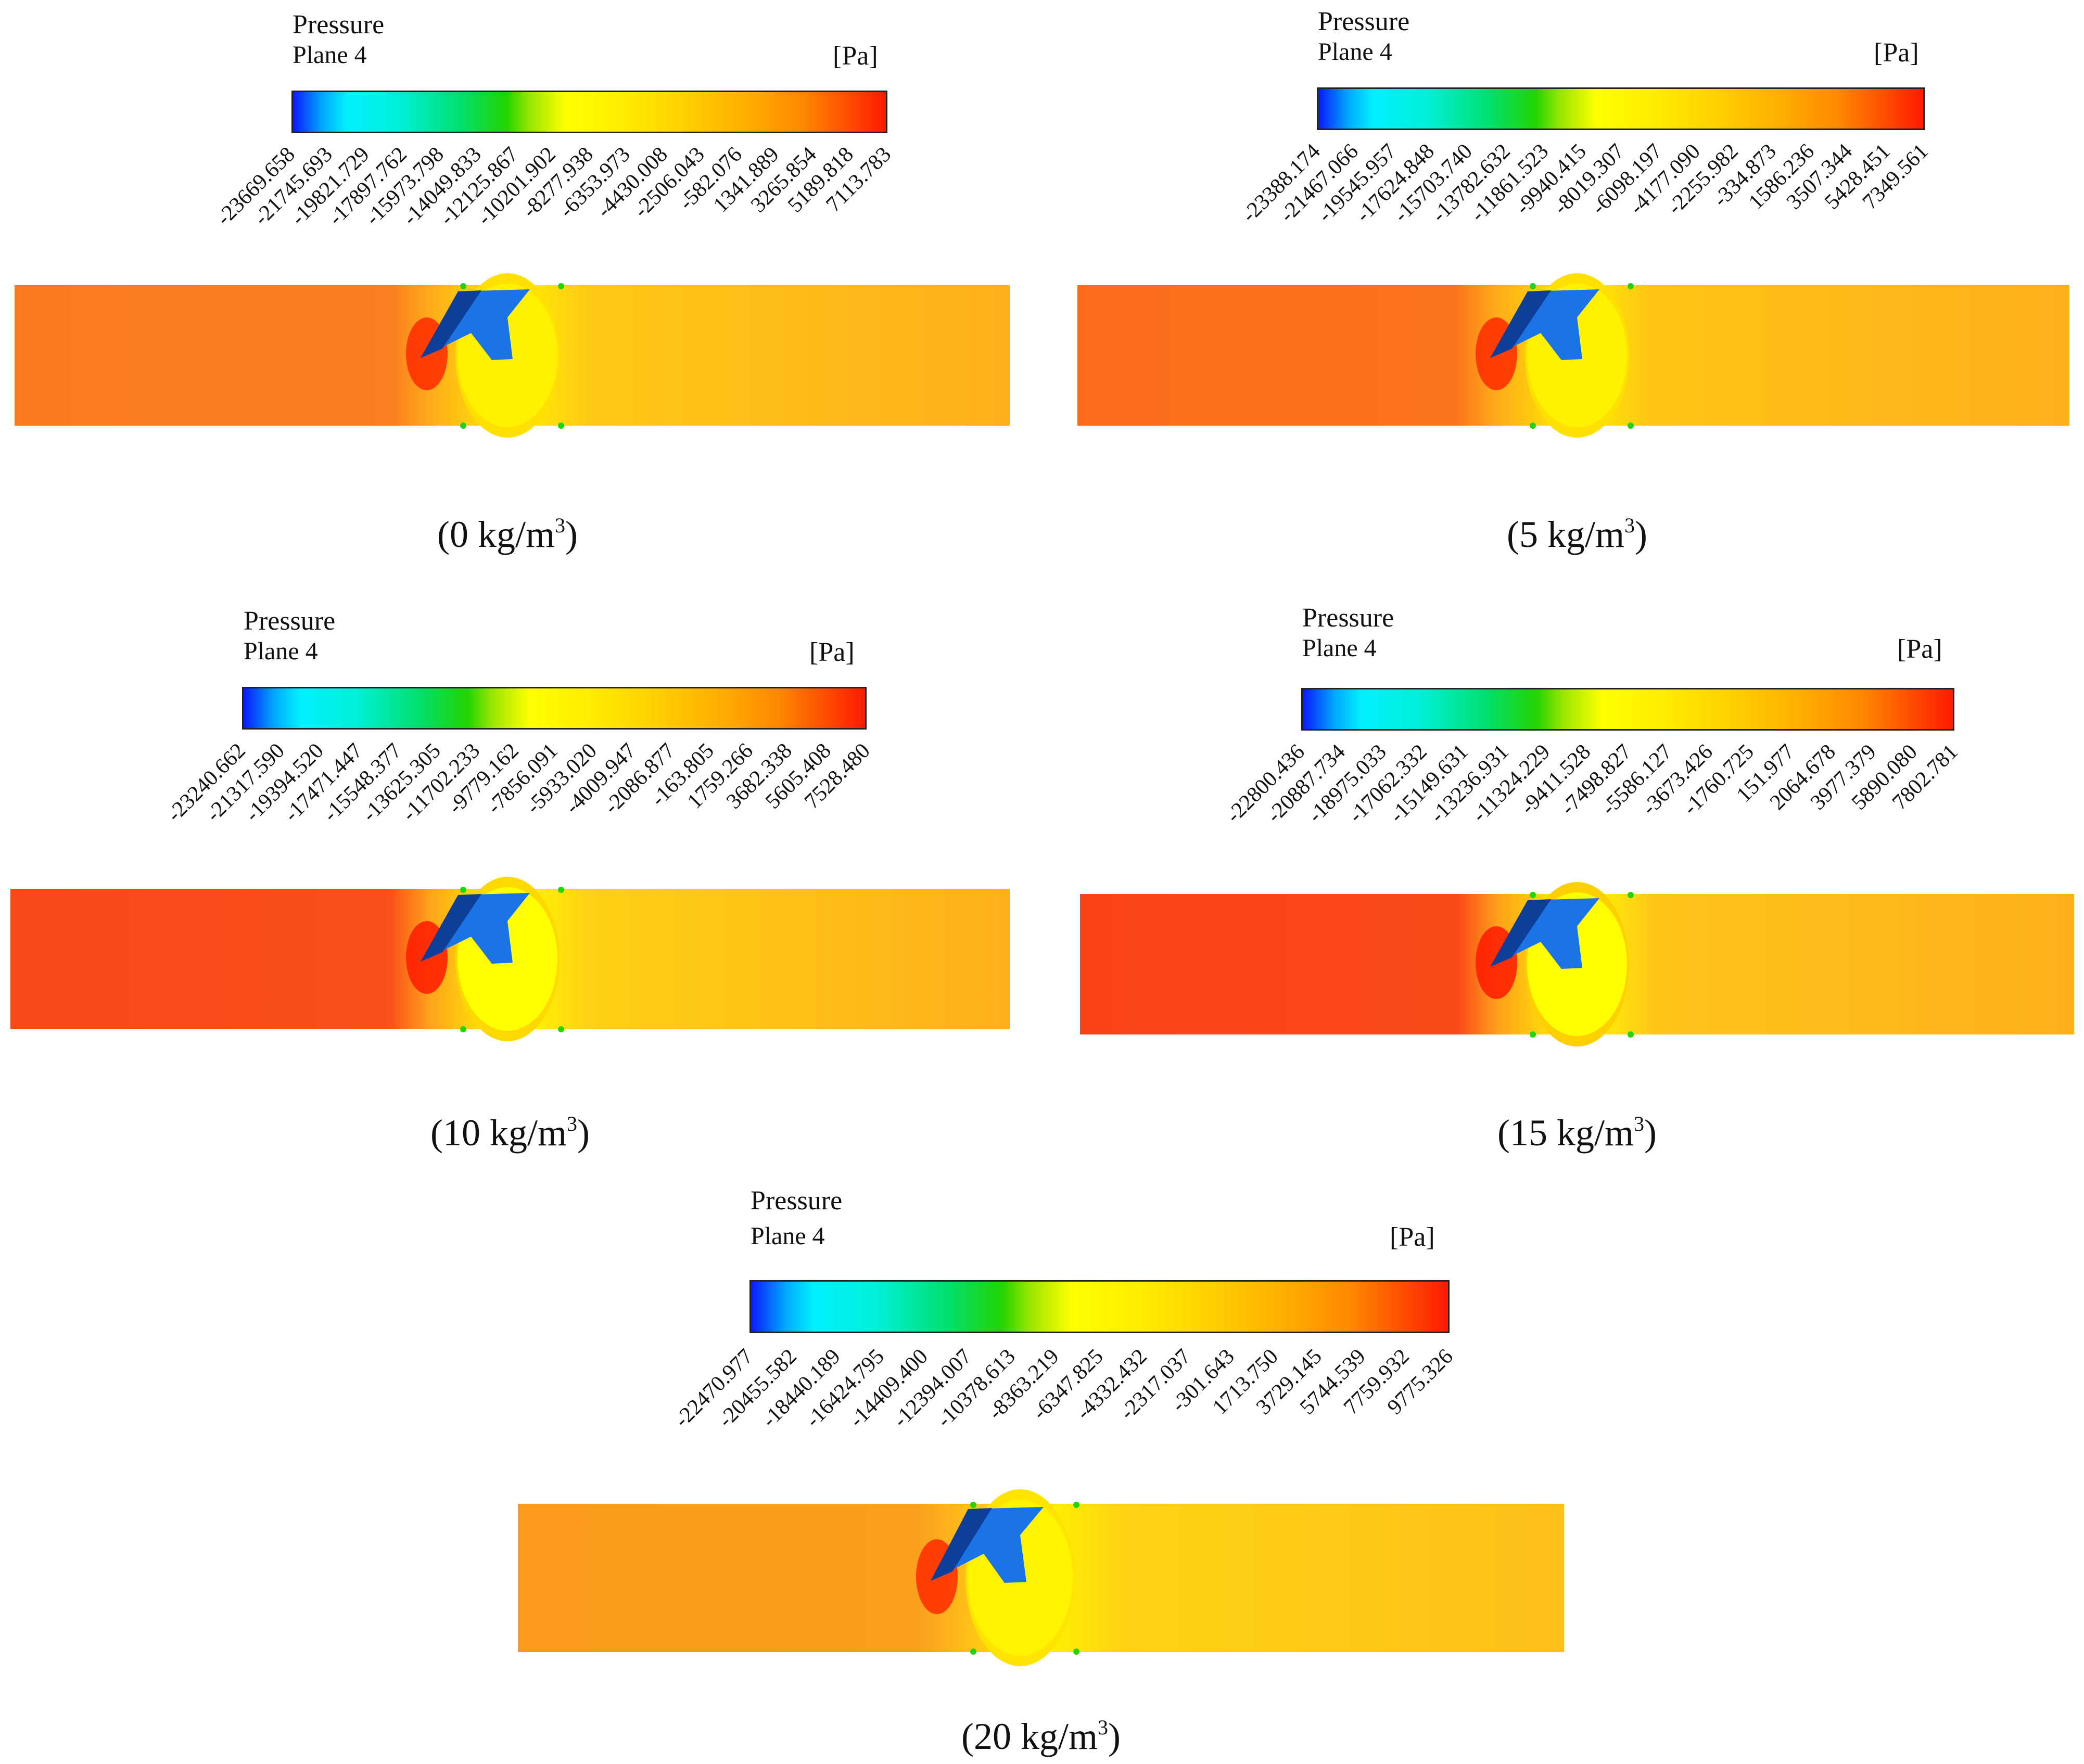  I want to click on panel-caption: (20 kg/m3), so click(1041, 1736).